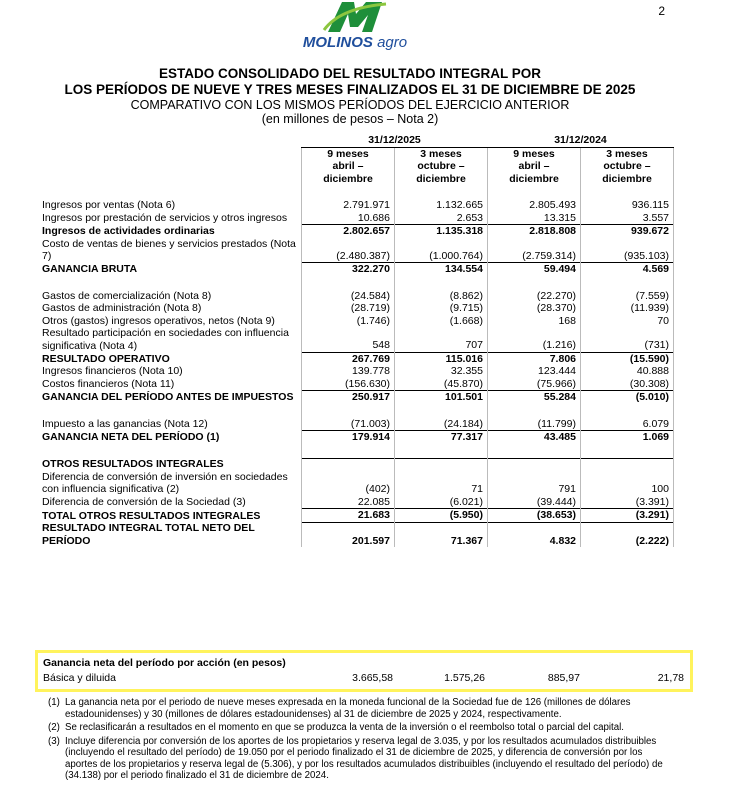  What do you see at coordinates (168, 397) in the screenshot?
I see `row-label: GANANCIA DEL PERÍODO ANTES DE IMPUESTOS` at bounding box center [168, 397].